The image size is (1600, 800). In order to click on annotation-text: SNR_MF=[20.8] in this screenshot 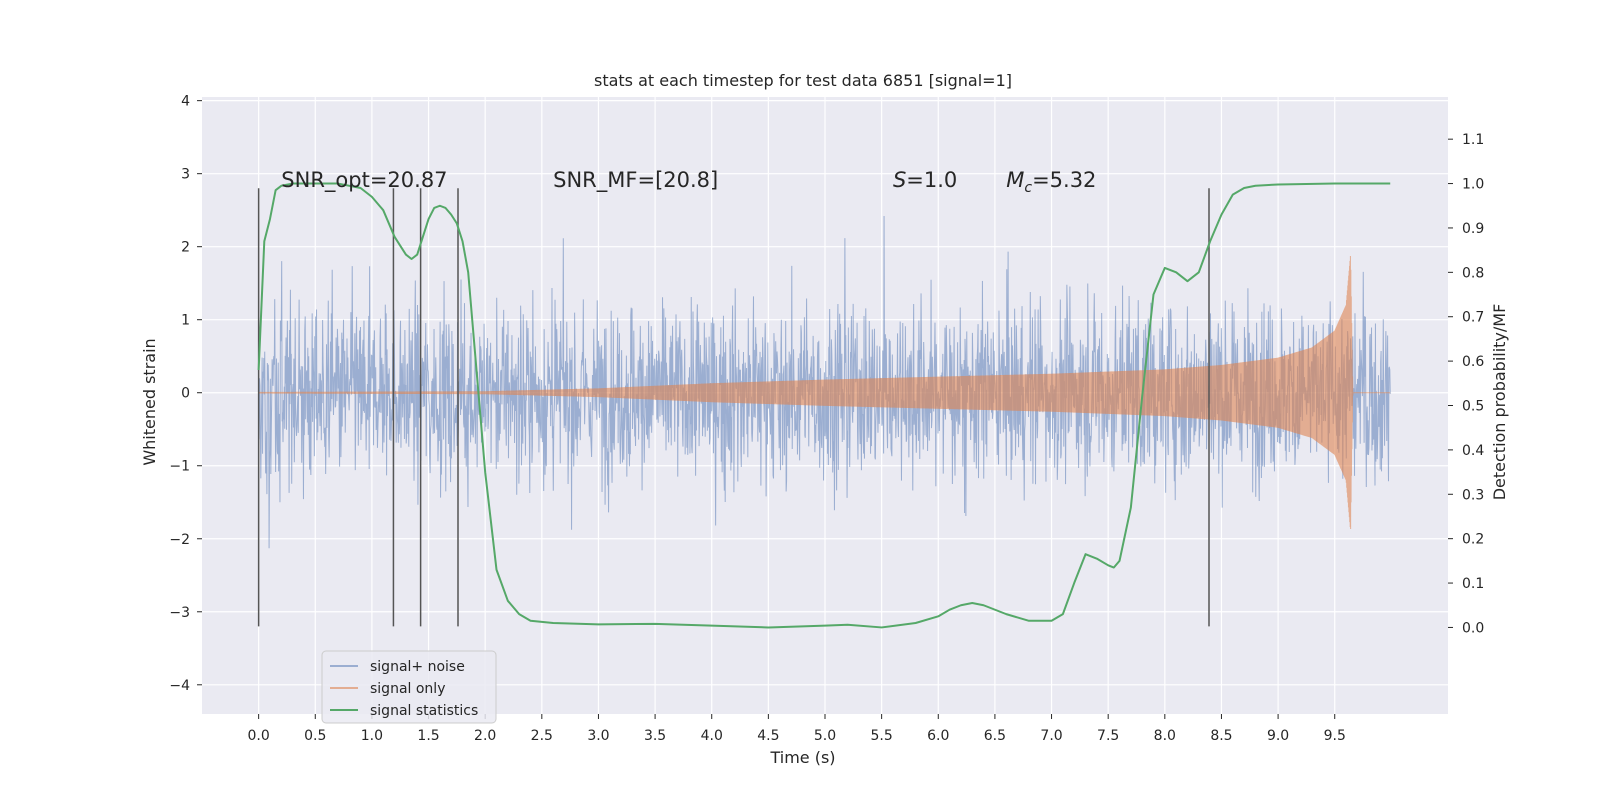, I will do `click(635, 180)`.